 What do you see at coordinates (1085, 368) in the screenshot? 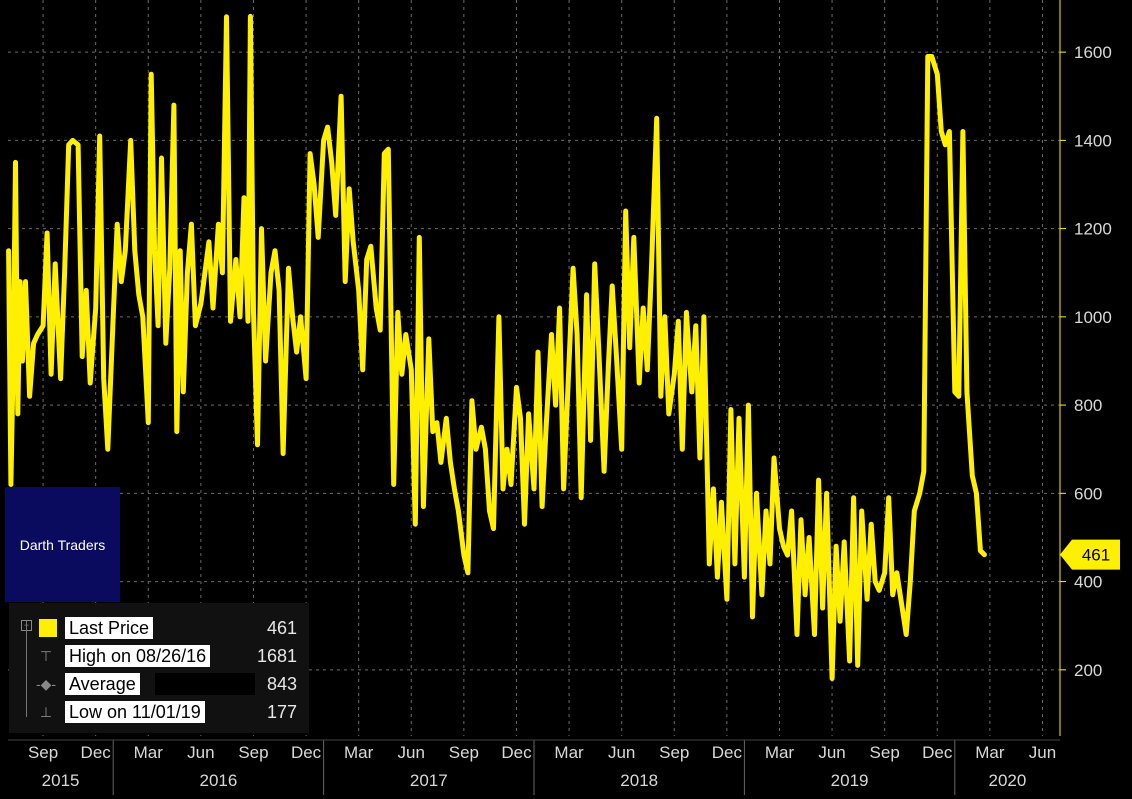
I see `y-axis: 200 400 600 800 1000 1200 1400 1600` at bounding box center [1085, 368].